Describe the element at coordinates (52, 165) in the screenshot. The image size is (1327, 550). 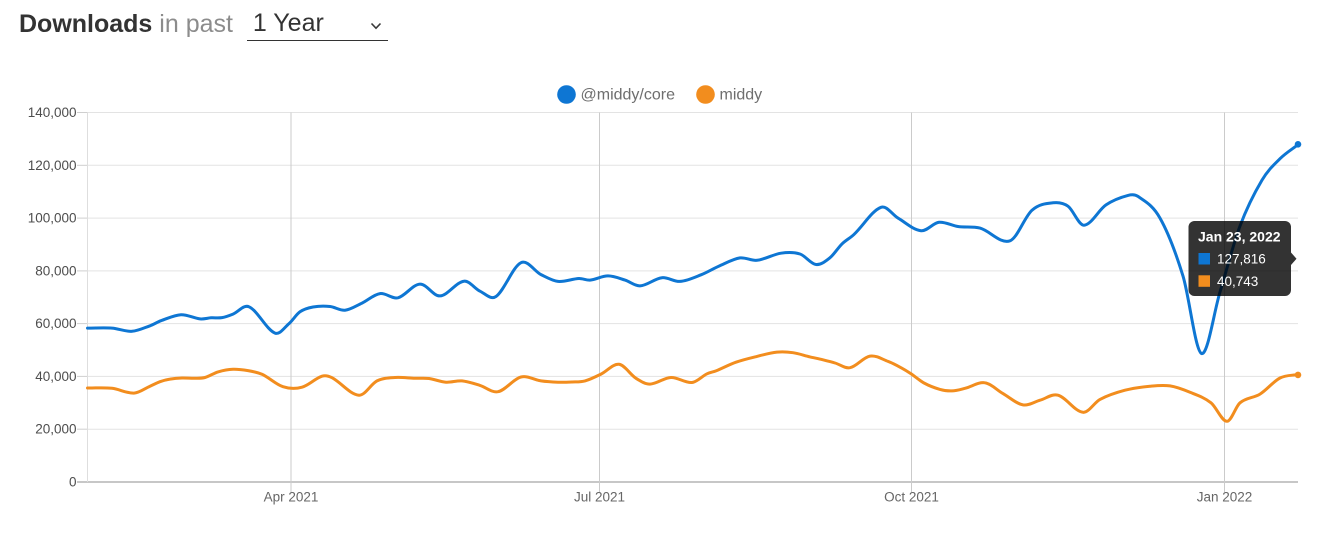
I see `svg-text: 120,000` at that location.